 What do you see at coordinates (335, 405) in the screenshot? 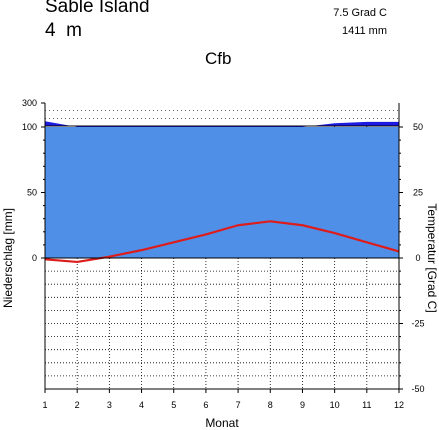
I see `x-tick-label: 10` at bounding box center [335, 405].